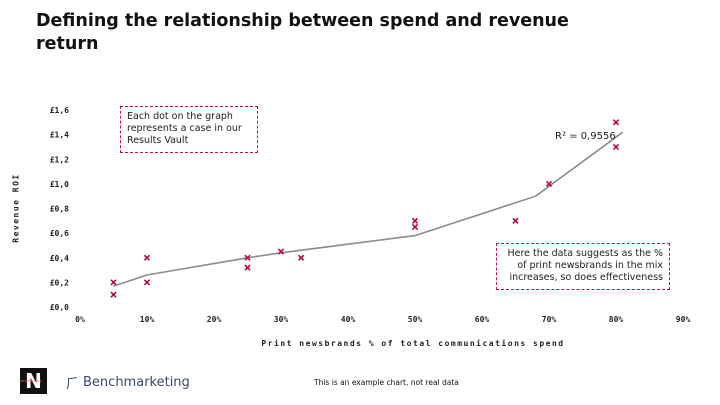 The height and width of the screenshot is (405, 720). What do you see at coordinates (616, 319) in the screenshot?
I see `x-tick-label: 80%` at bounding box center [616, 319].